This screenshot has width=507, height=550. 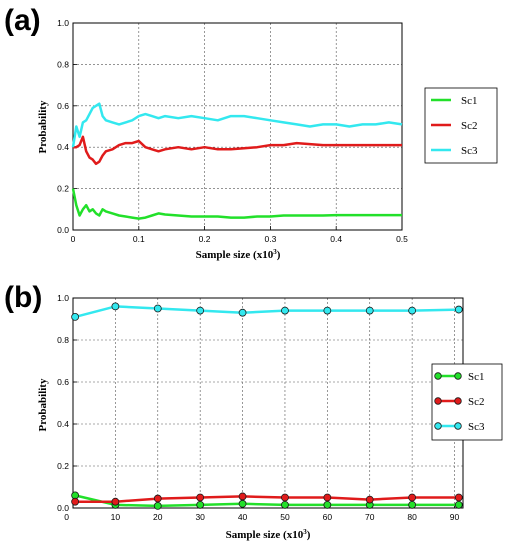 I want to click on x-tick-label: 0.4, so click(x=336, y=239).